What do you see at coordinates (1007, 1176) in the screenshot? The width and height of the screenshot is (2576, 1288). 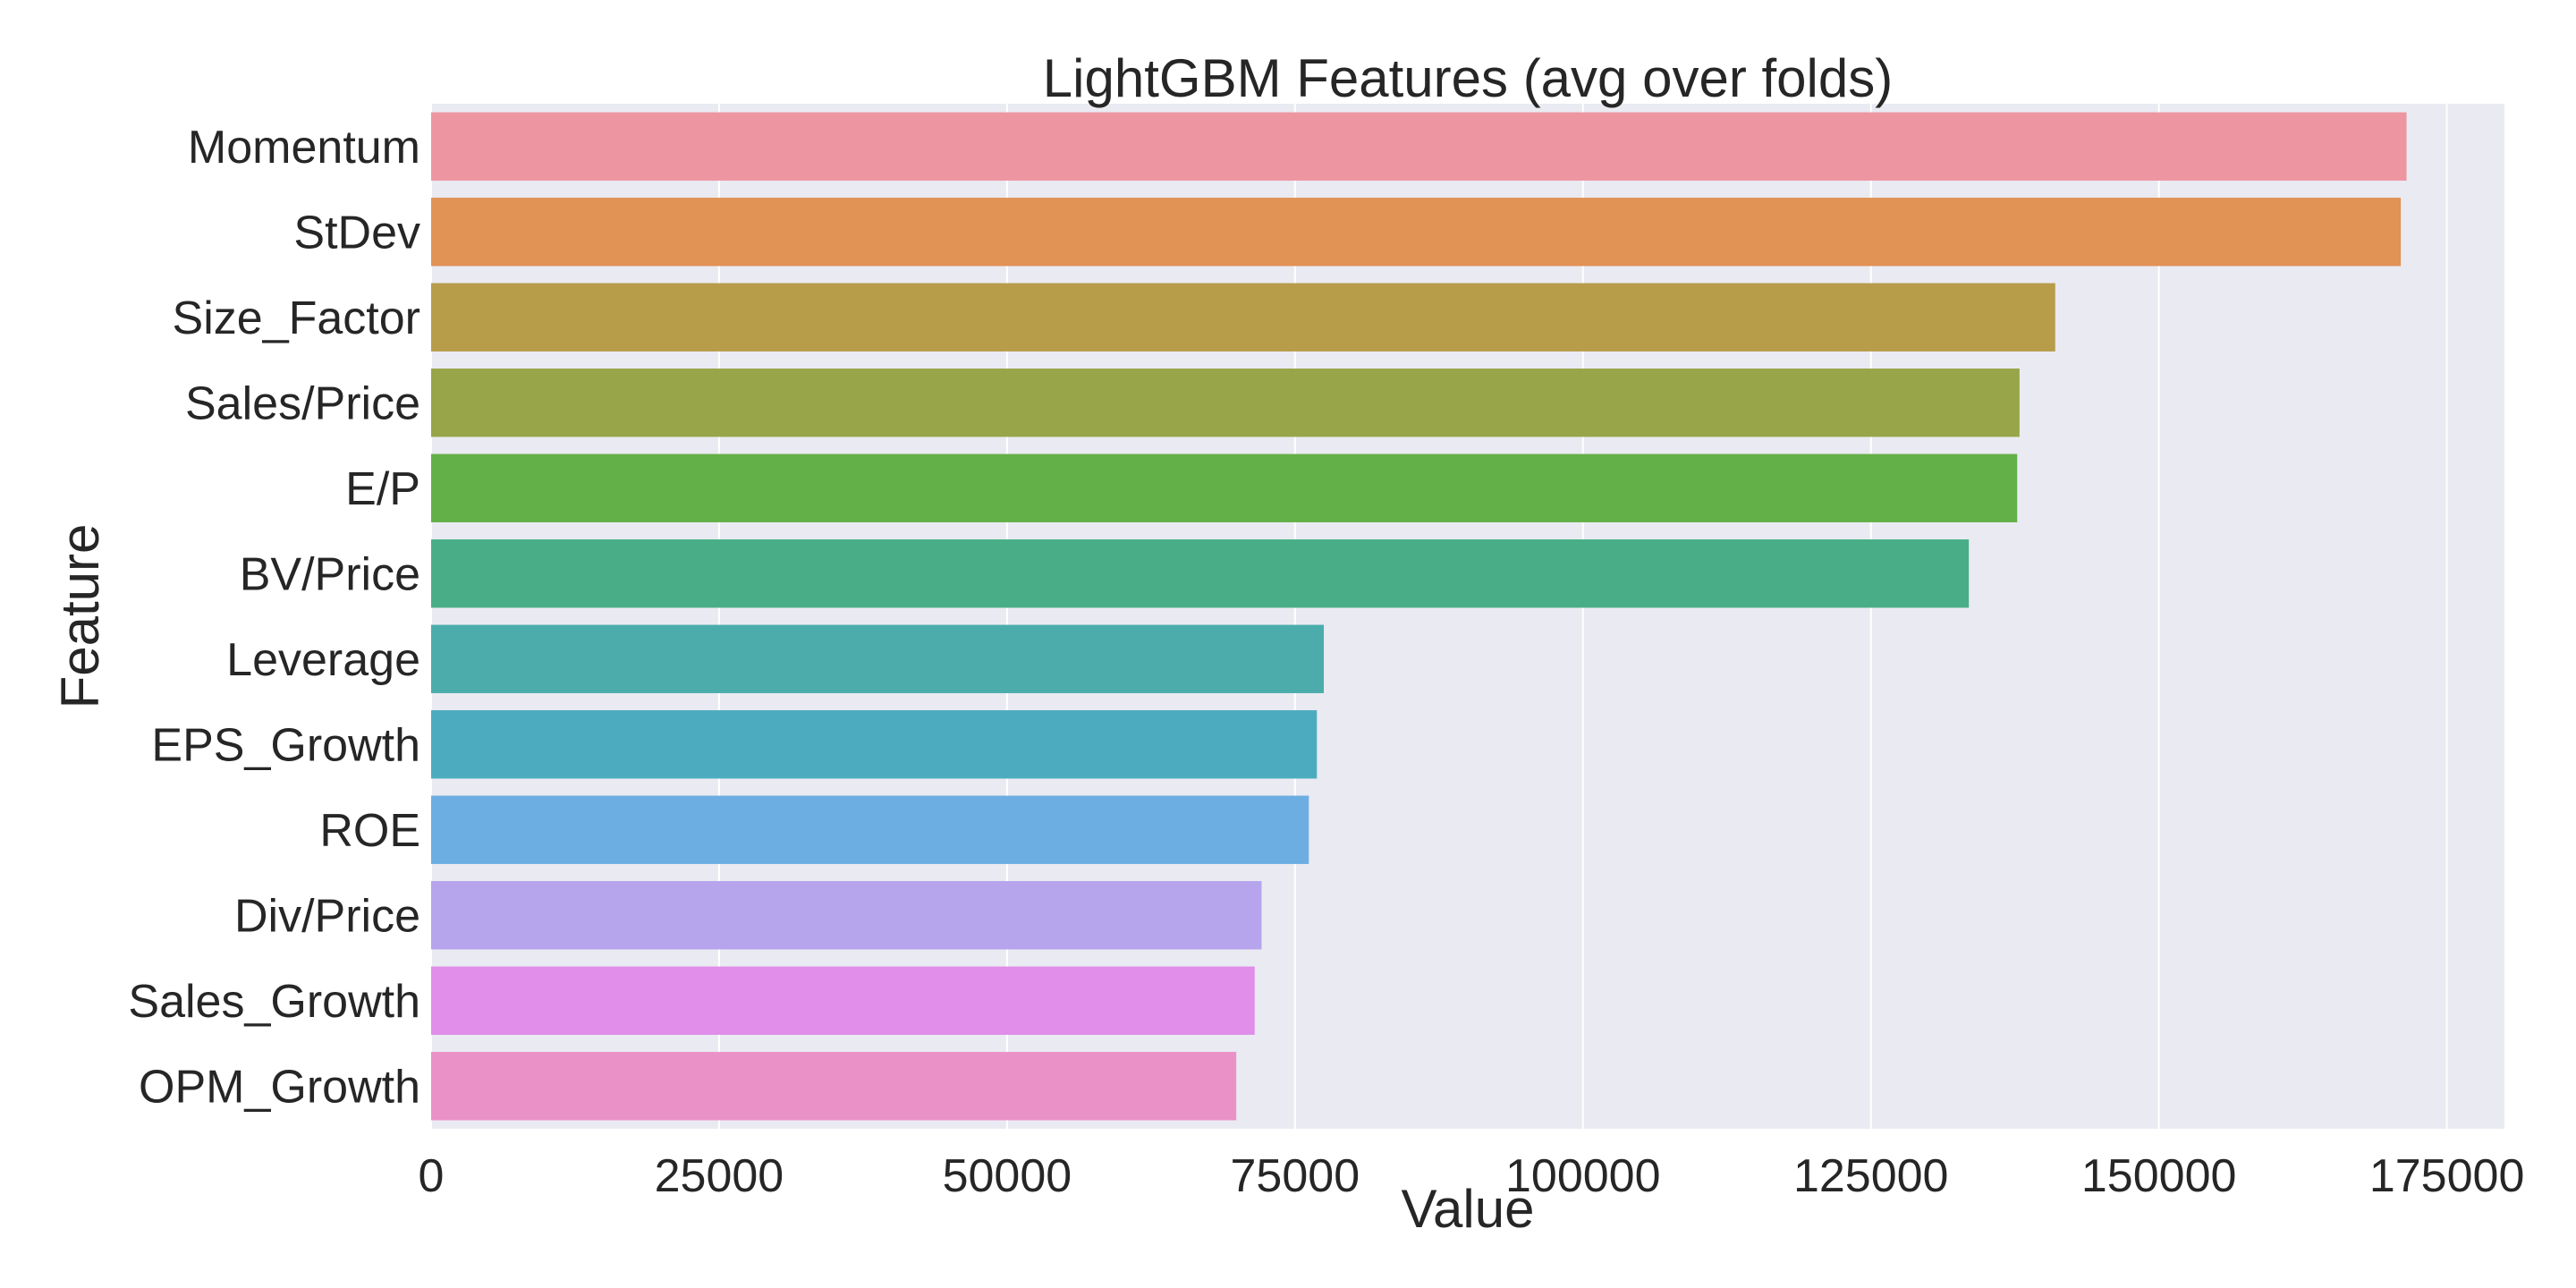 I see `x-tick-label: 50000` at bounding box center [1007, 1176].